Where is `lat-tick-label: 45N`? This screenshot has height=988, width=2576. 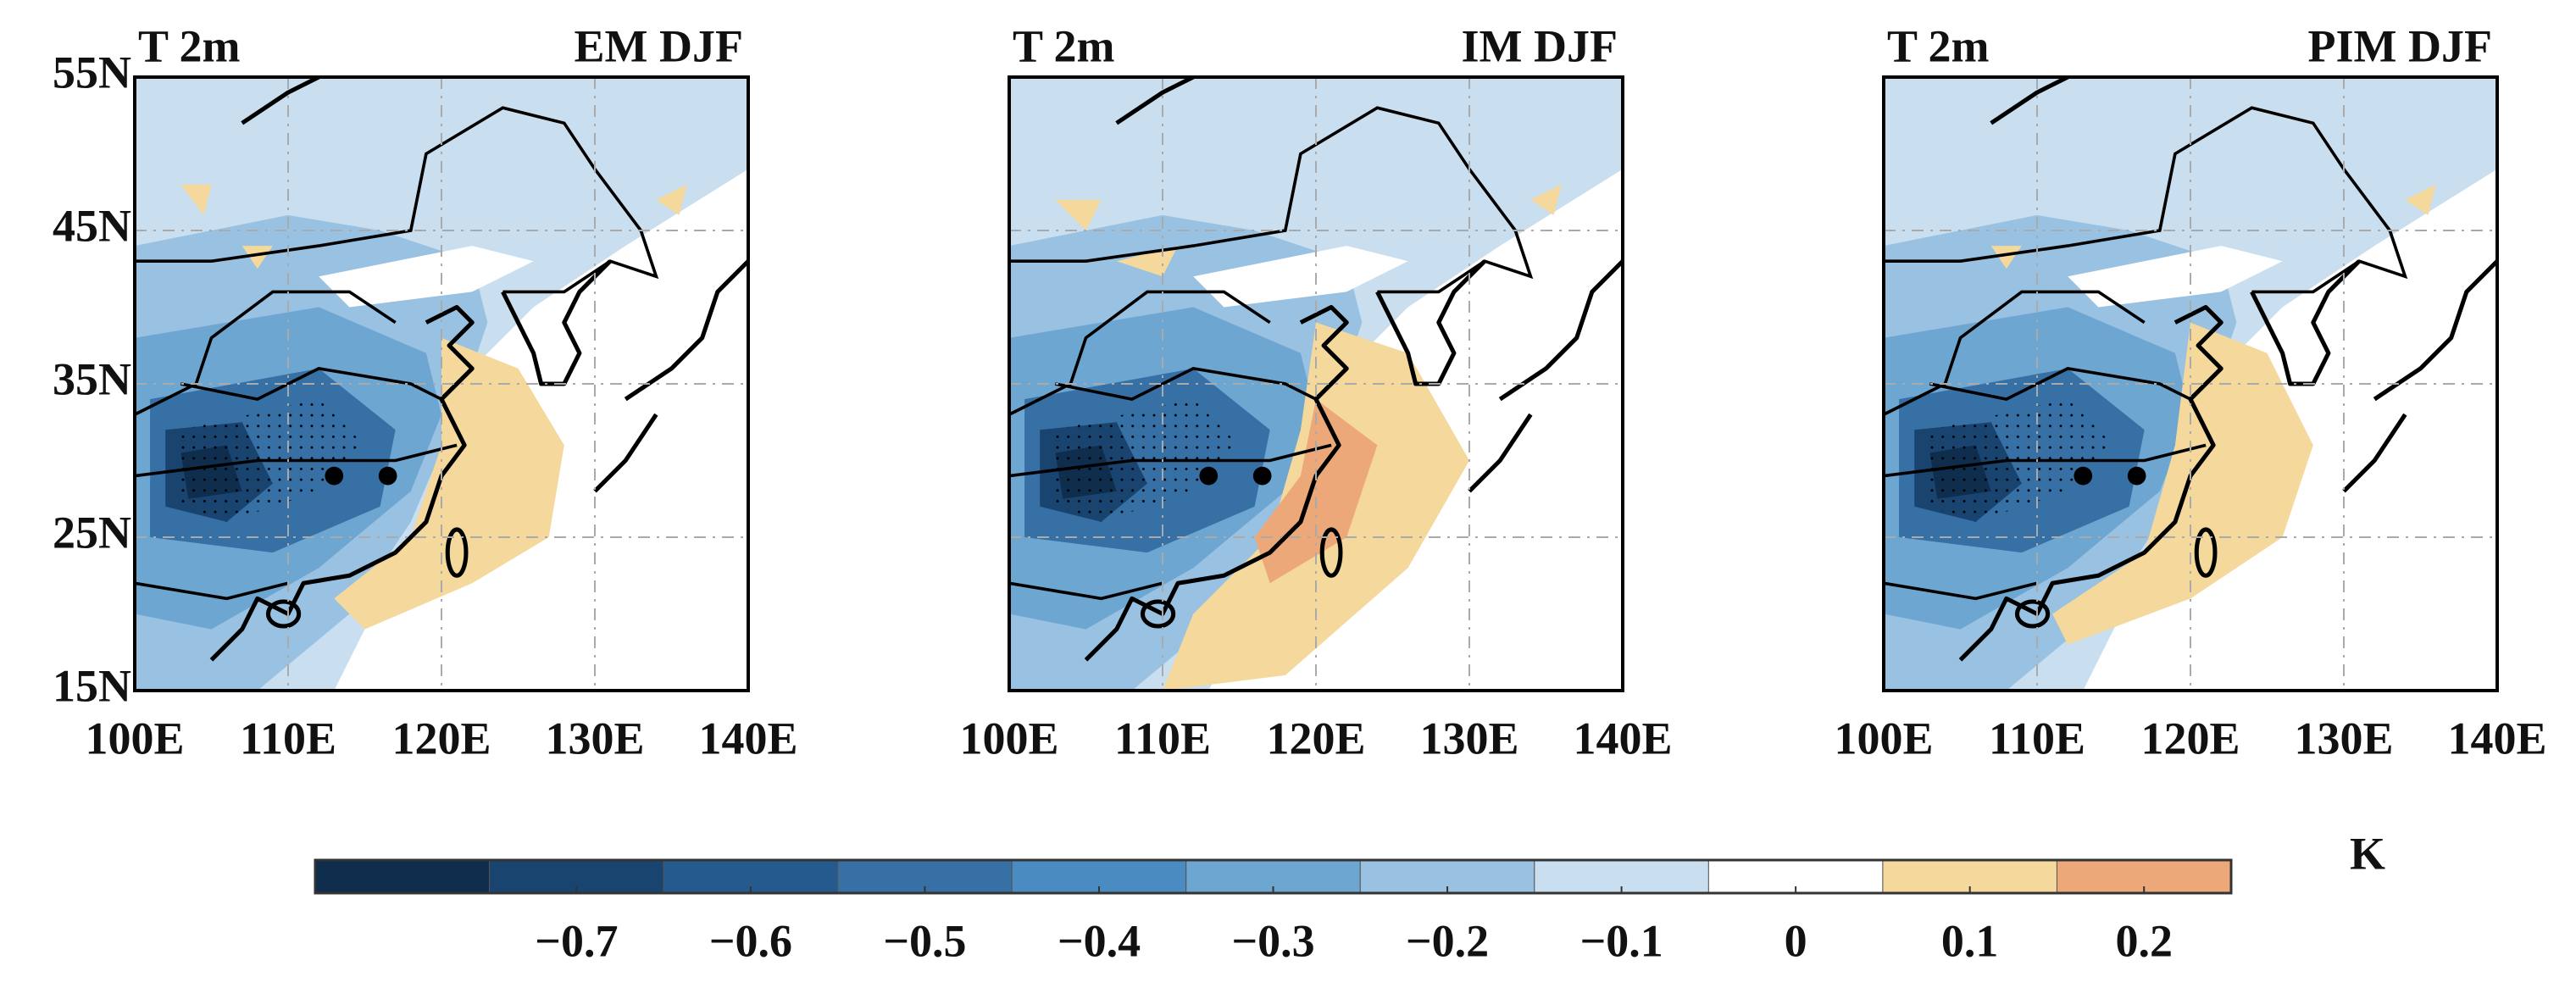
lat-tick-label: 45N is located at coordinates (92, 225).